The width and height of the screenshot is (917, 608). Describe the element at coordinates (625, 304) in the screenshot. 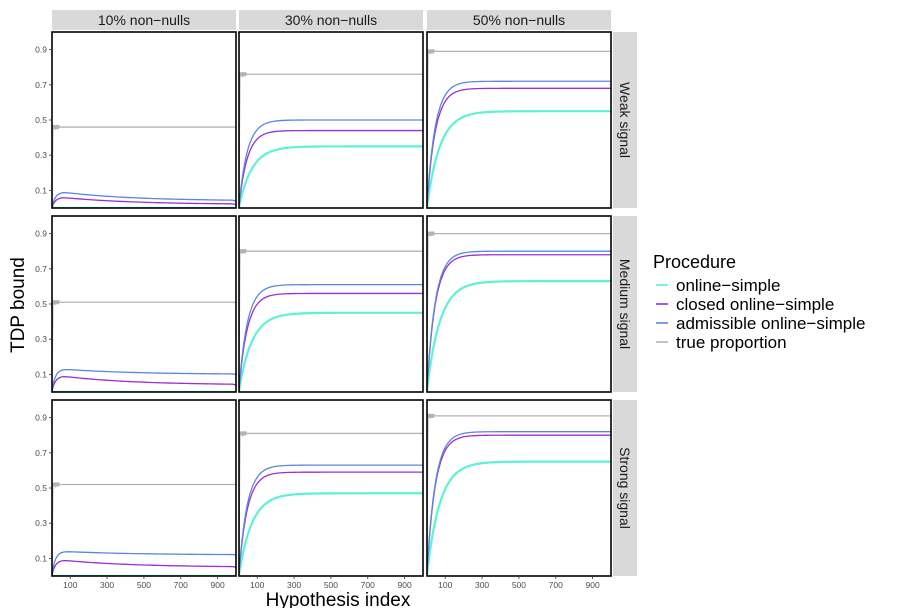

I see `row-strips: Weak signal Medium signal Strong signal` at that location.